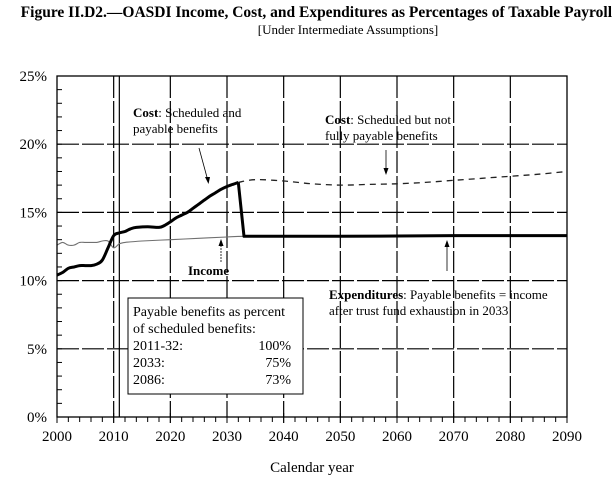 The width and height of the screenshot is (616, 482). What do you see at coordinates (510, 437) in the screenshot?
I see `x-tick-label: 2080` at bounding box center [510, 437].